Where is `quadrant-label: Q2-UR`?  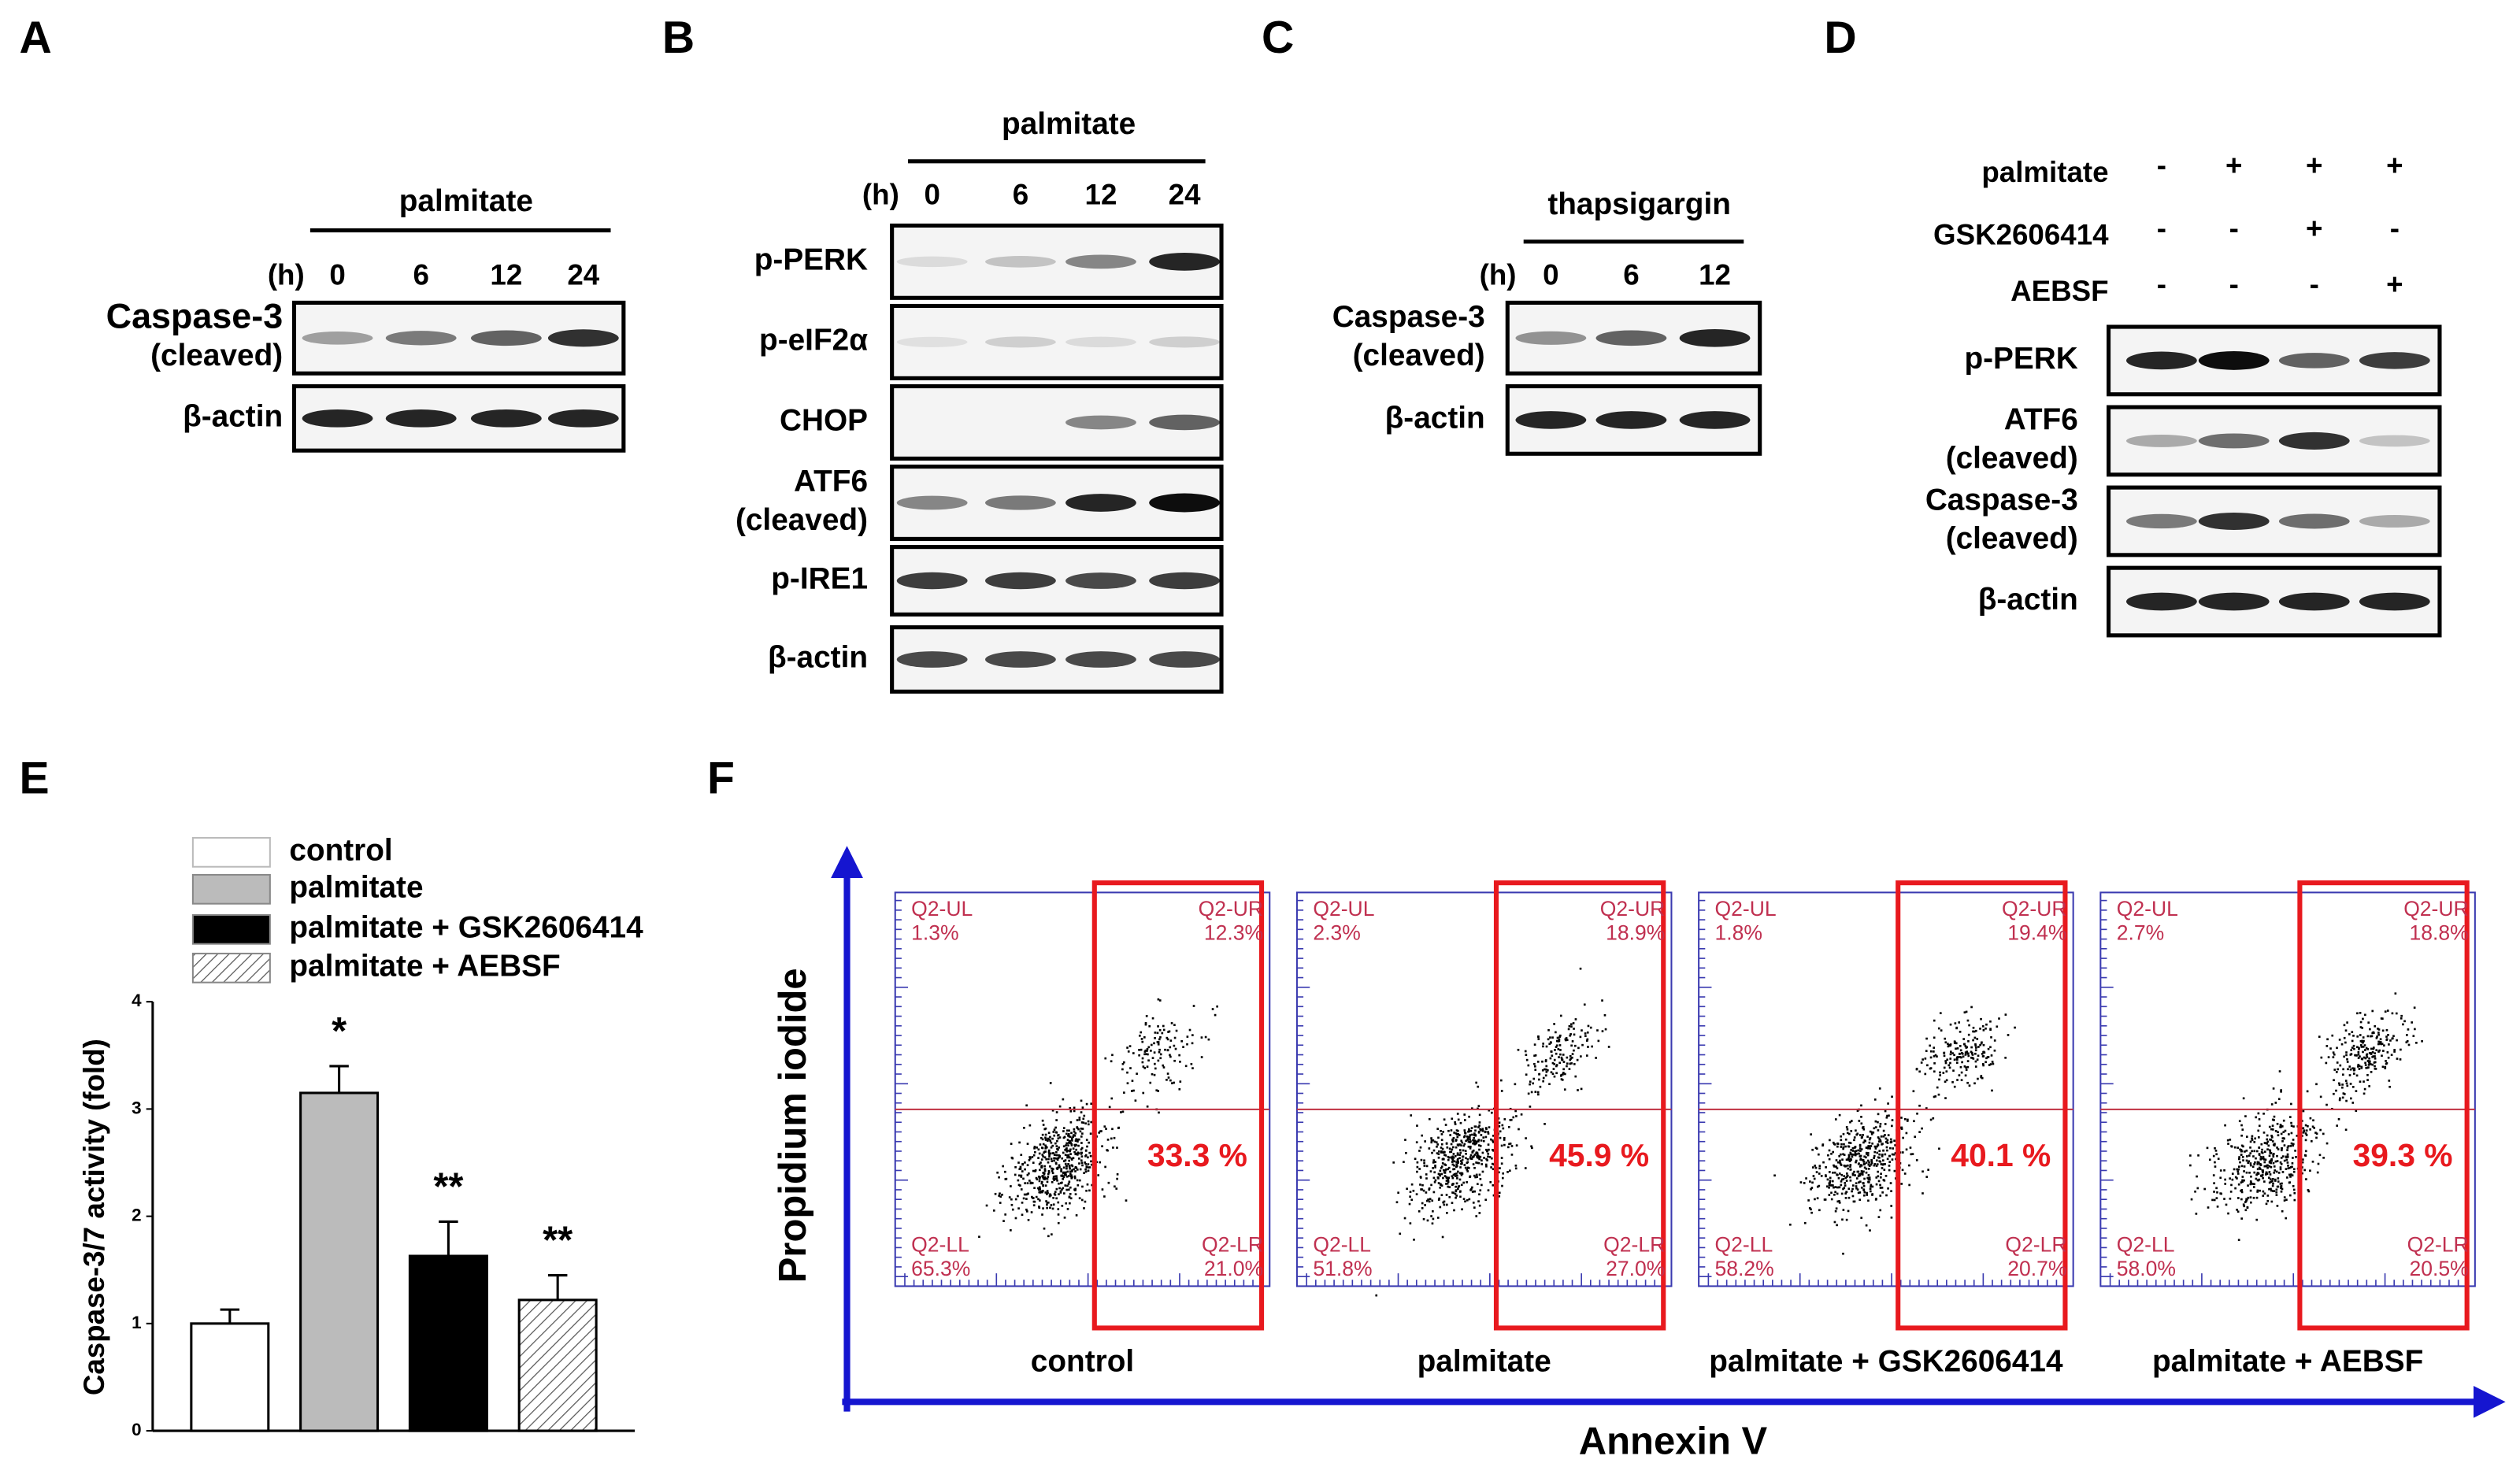
quadrant-label: Q2-UR is located at coordinates (1231, 909).